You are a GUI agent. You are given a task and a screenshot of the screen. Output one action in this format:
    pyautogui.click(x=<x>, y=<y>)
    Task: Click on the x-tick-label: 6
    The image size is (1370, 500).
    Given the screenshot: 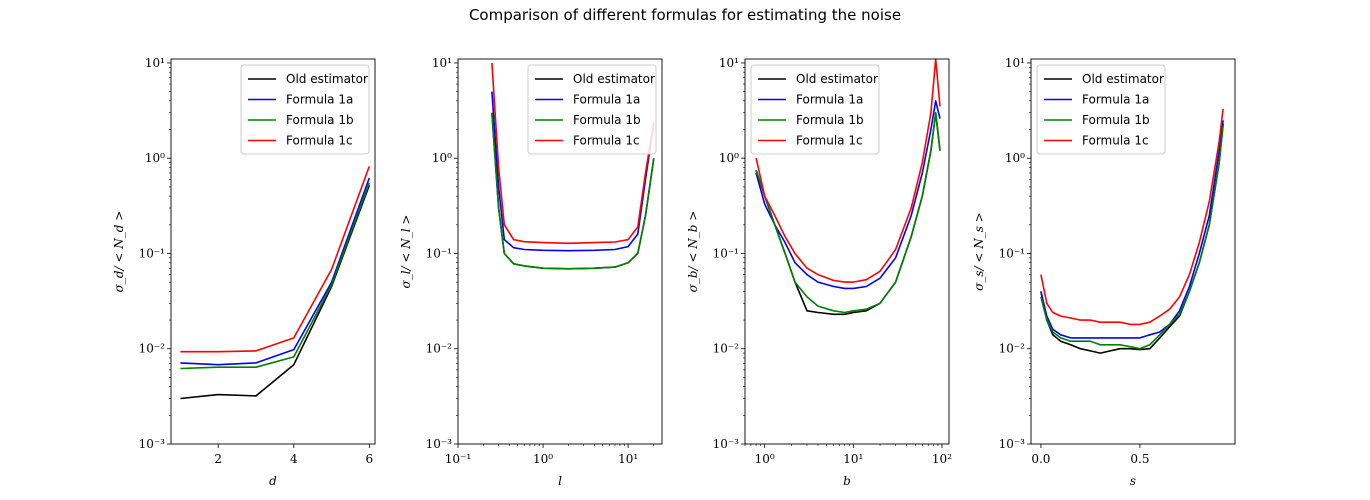 What is the action you would take?
    pyautogui.click(x=370, y=459)
    